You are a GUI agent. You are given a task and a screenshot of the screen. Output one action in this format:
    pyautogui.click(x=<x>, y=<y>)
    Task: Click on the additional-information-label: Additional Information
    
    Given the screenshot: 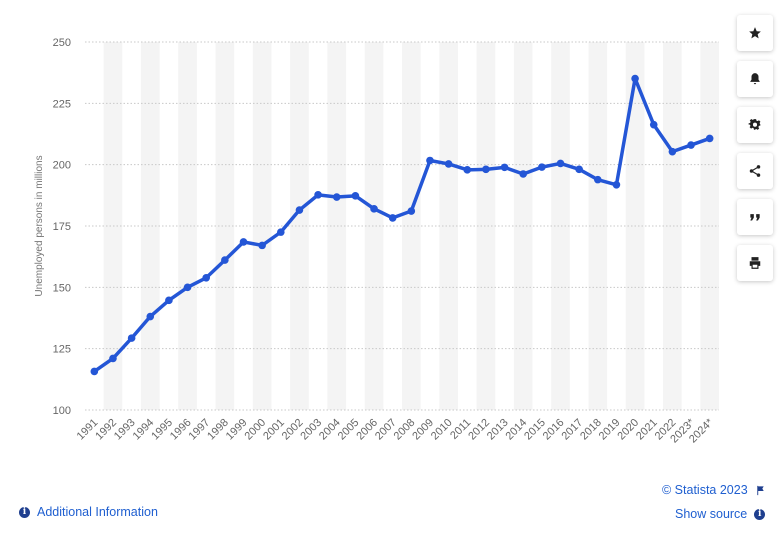 What is the action you would take?
    pyautogui.click(x=97, y=512)
    